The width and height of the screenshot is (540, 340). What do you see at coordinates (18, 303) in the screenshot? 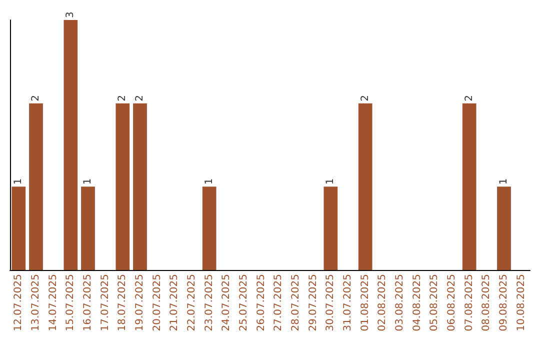
I see `x-tick-label: 12.07.2025` at bounding box center [18, 303].